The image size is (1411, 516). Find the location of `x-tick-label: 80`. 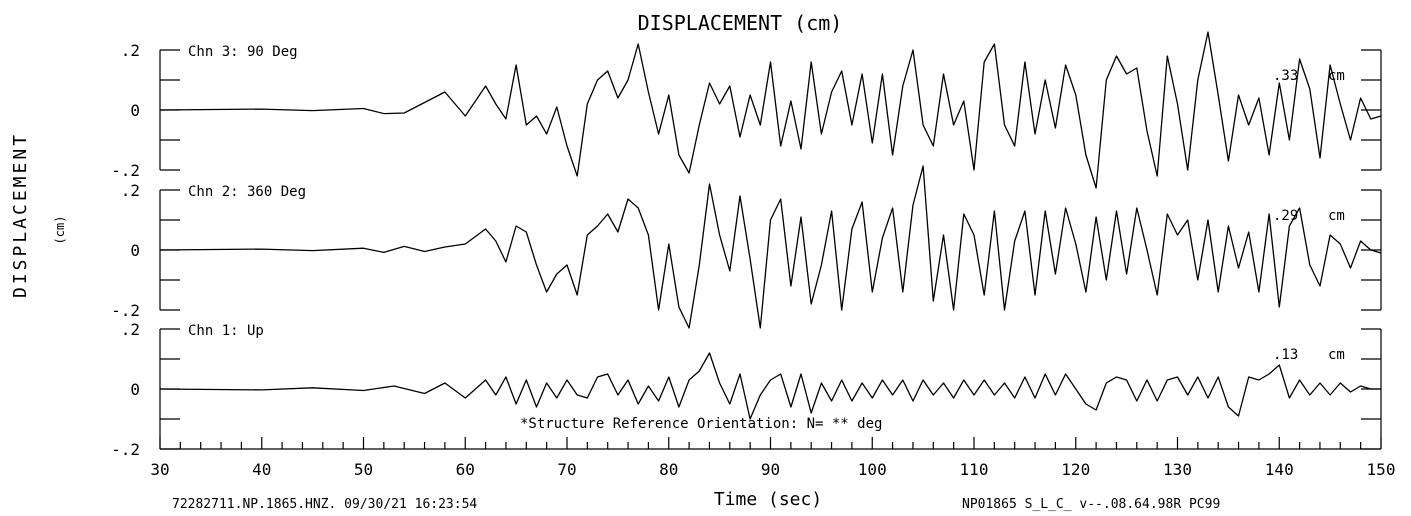

x-tick-label: 80 is located at coordinates (668, 469).